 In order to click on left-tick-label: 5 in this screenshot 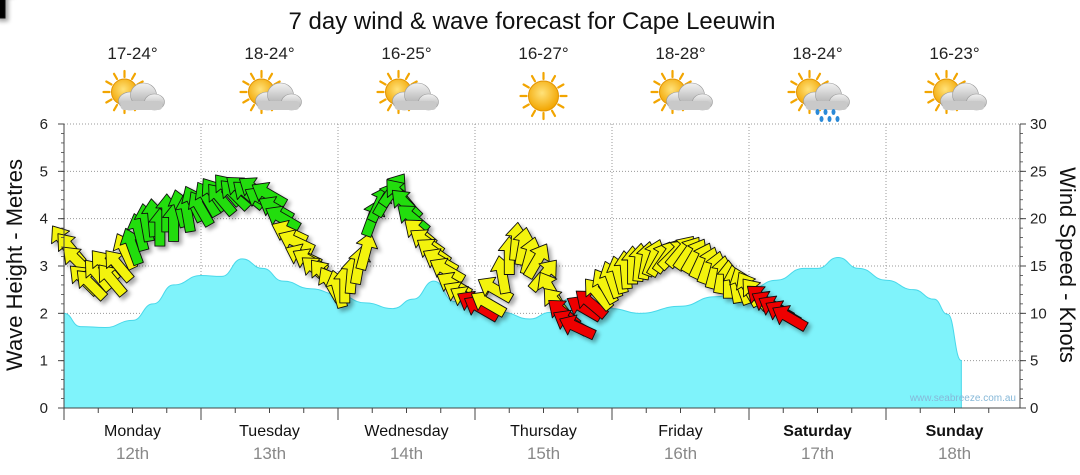, I will do `click(44, 171)`.